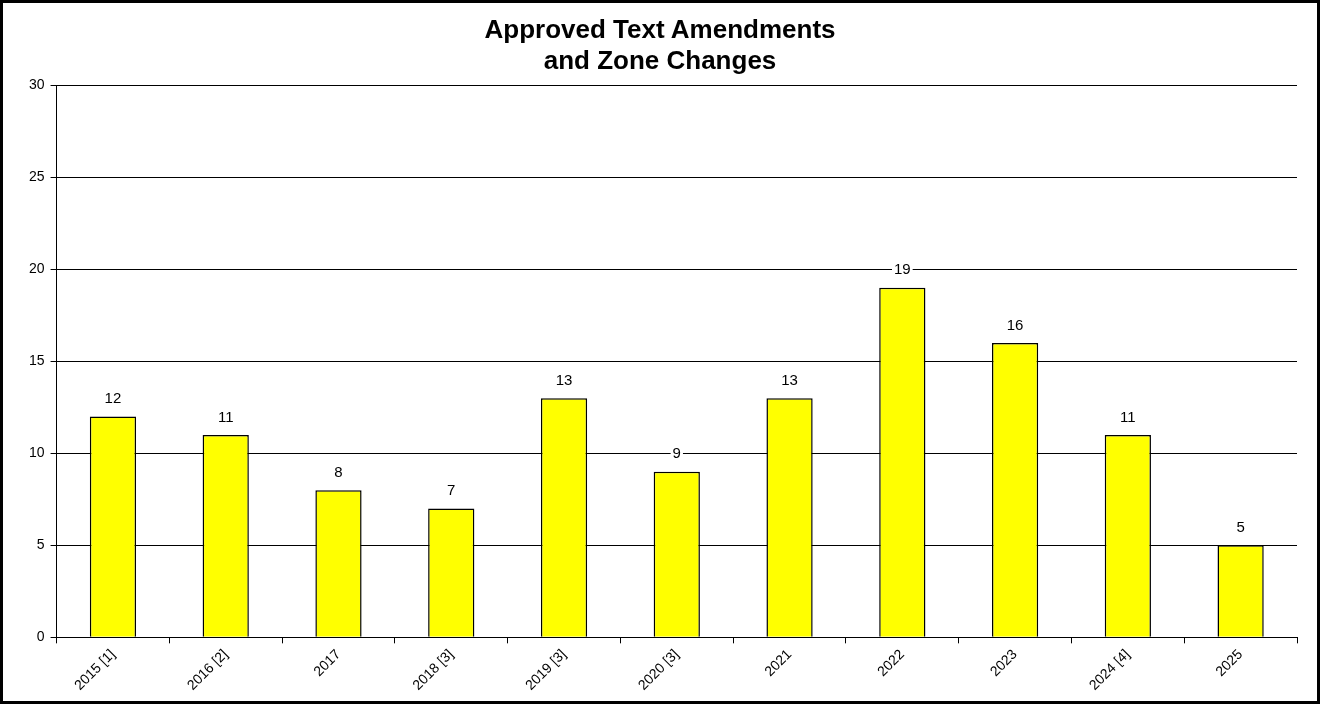  Describe the element at coordinates (36, 452) in the screenshot. I see `y-tick-label: 10` at that location.